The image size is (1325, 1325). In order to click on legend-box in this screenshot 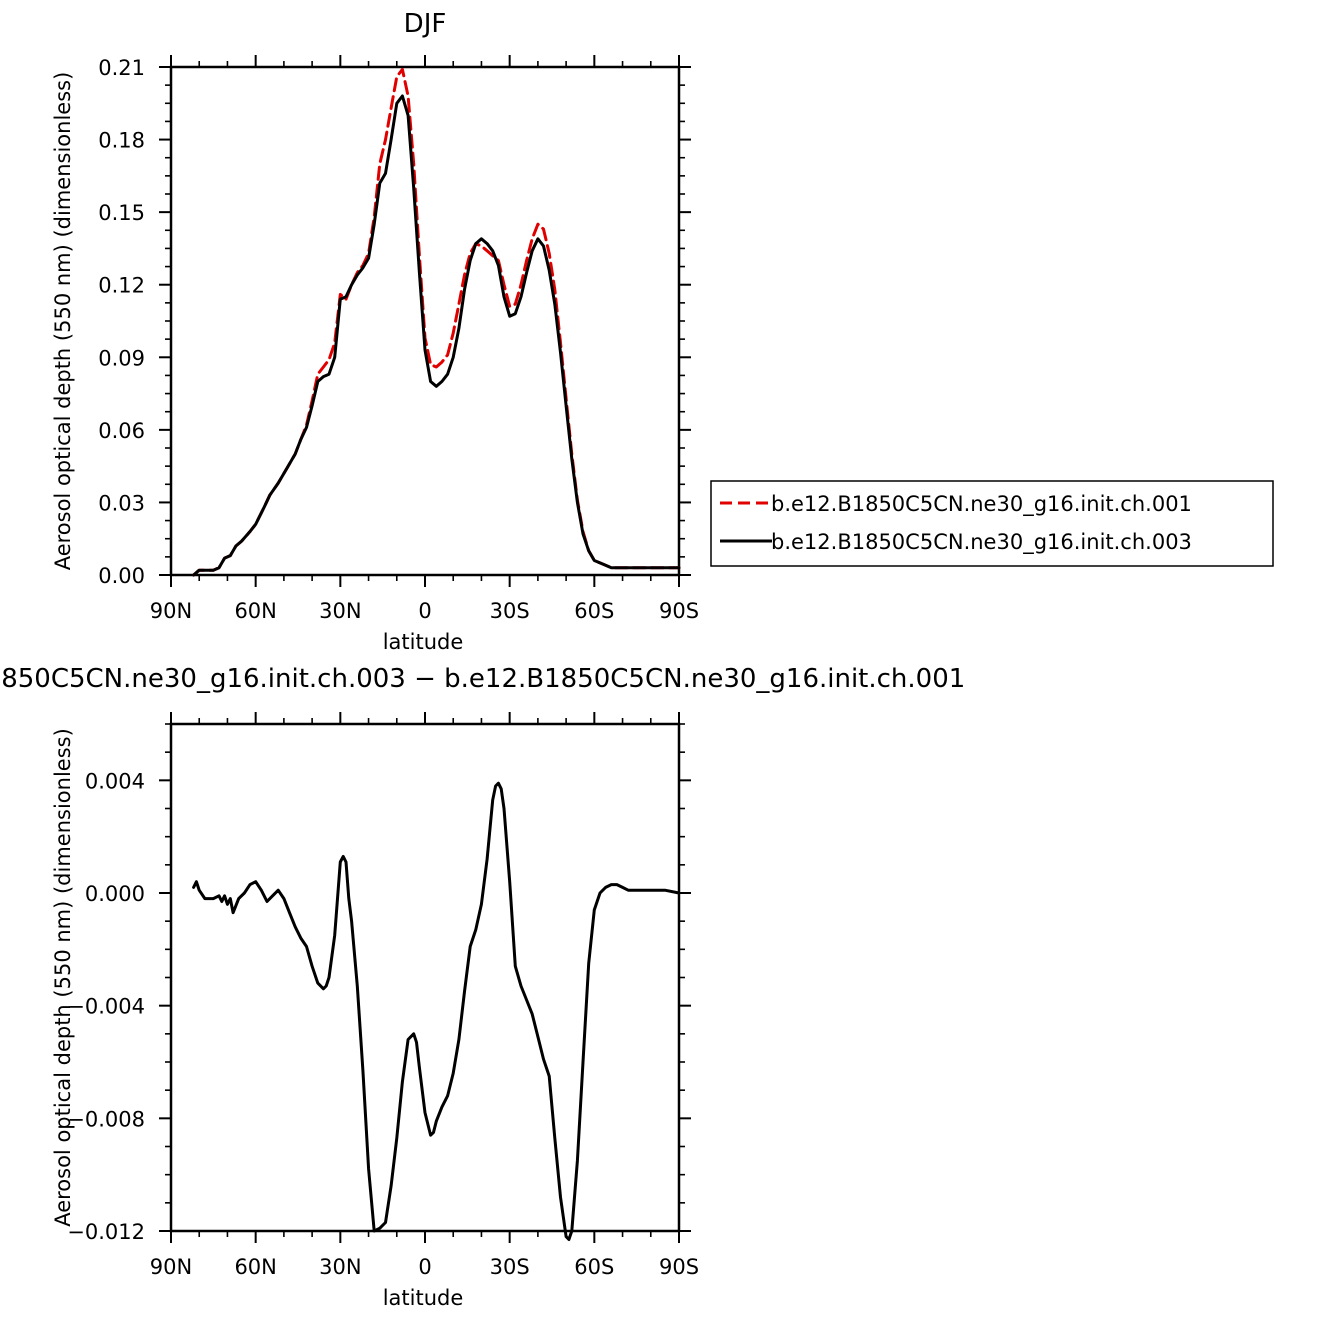, I will do `click(992, 523)`.